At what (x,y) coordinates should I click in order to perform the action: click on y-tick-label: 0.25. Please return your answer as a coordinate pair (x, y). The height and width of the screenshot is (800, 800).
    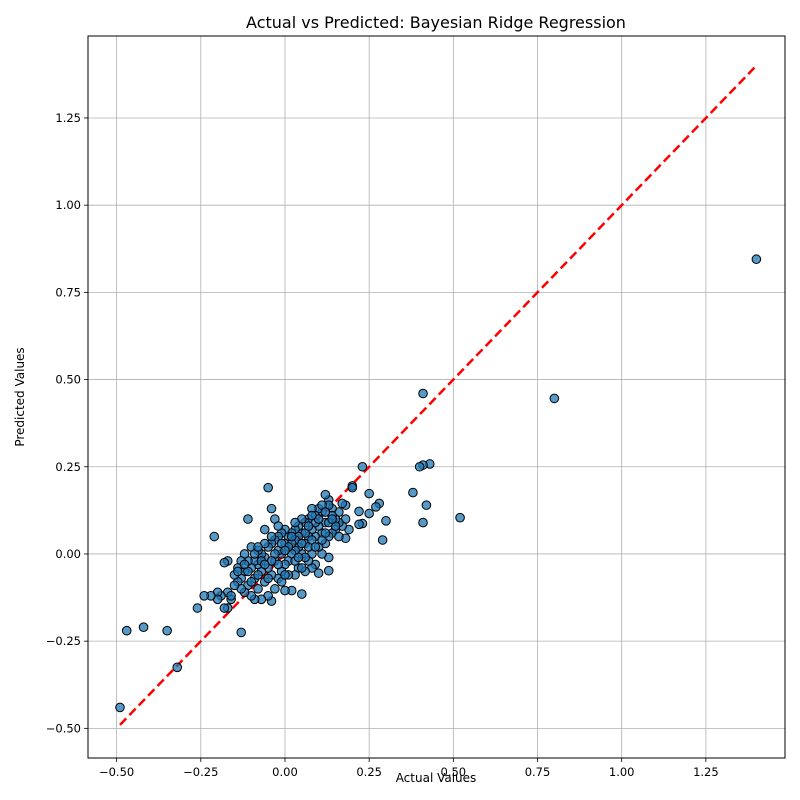
    Looking at the image, I should click on (68, 467).